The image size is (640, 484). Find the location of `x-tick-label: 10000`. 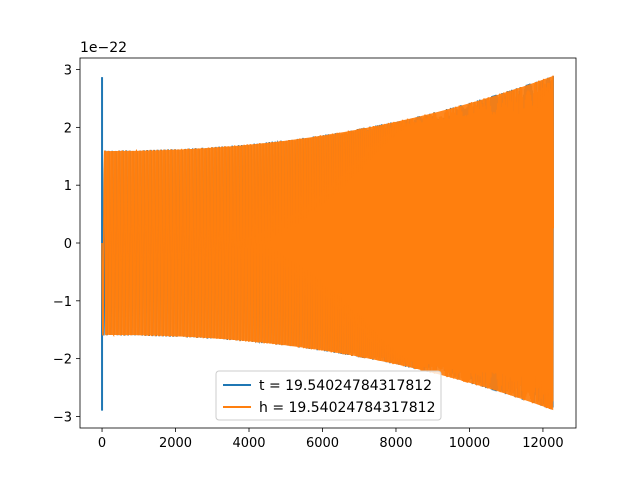

x-tick-label: 10000 is located at coordinates (469, 443).